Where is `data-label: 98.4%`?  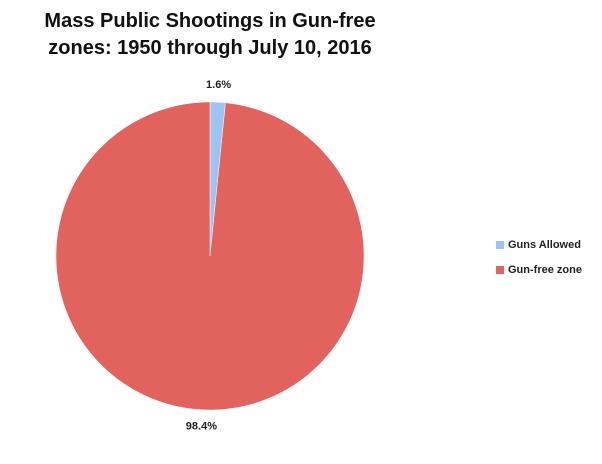 data-label: 98.4% is located at coordinates (201, 427).